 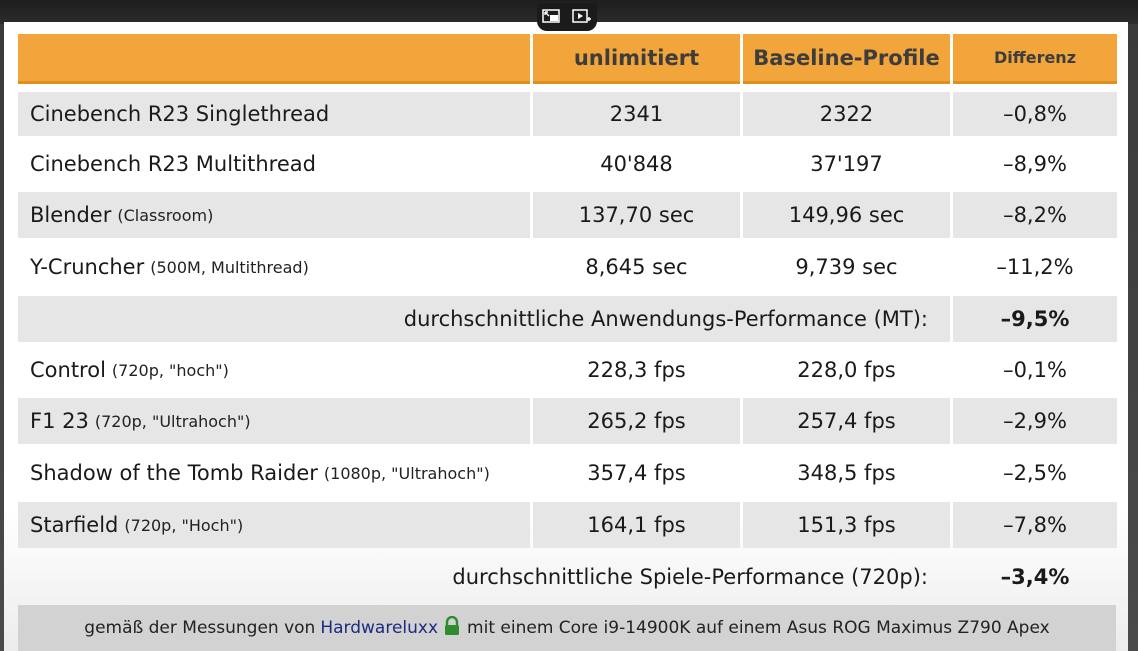 What do you see at coordinates (1035, 577) in the screenshot?
I see `summary-games-value: –3,4%` at bounding box center [1035, 577].